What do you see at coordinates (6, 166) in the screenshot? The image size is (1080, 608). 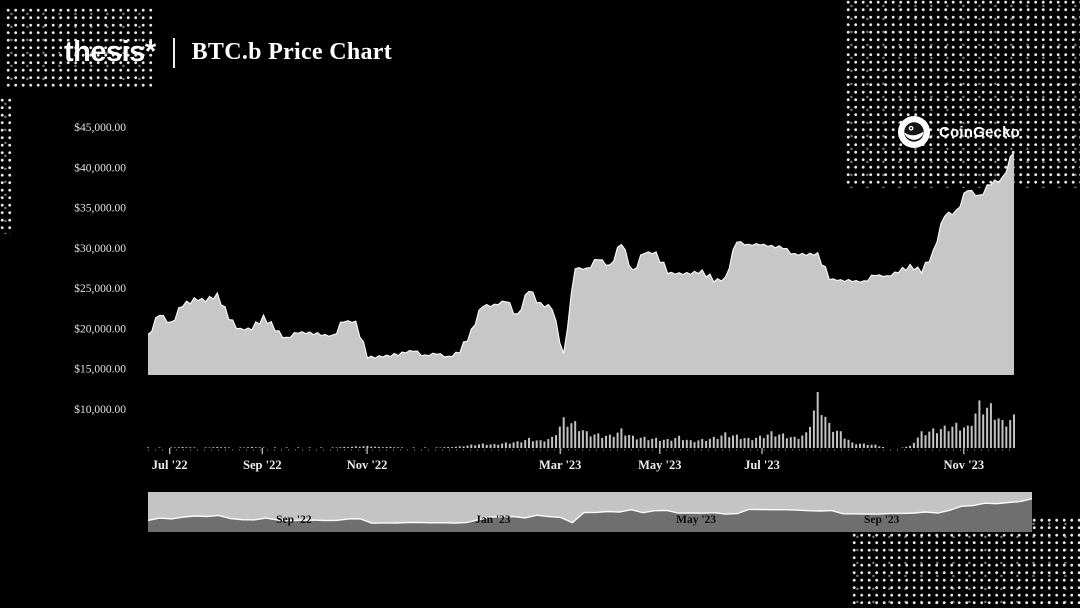 I see `halftone-pattern-left-edge` at bounding box center [6, 166].